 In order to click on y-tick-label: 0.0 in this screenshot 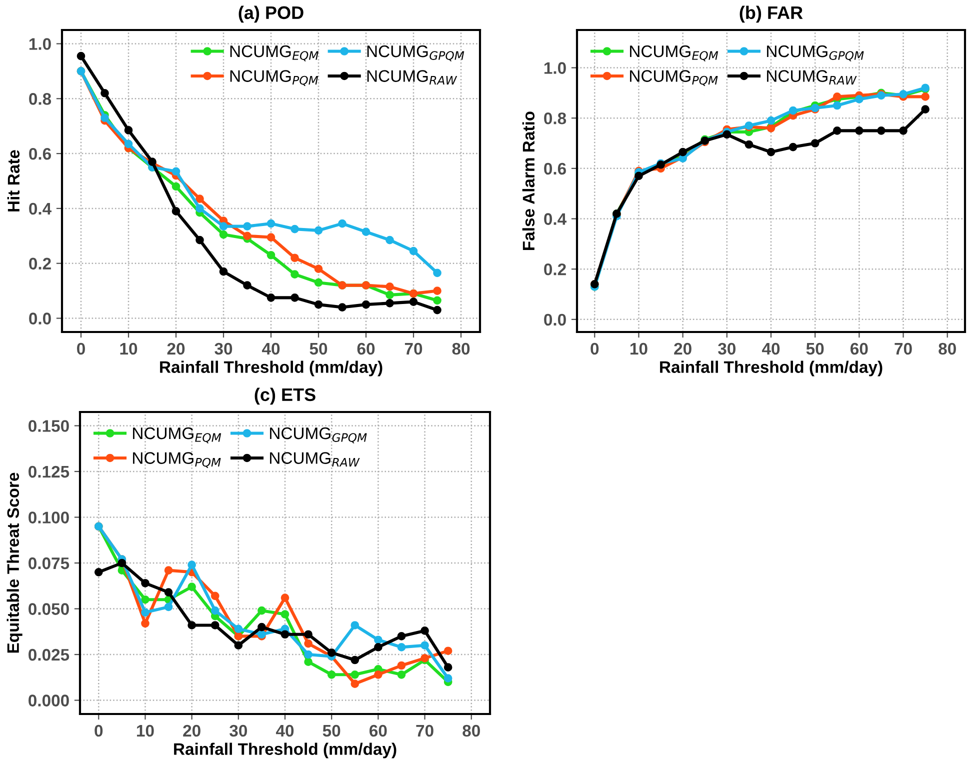, I will do `click(40, 318)`.